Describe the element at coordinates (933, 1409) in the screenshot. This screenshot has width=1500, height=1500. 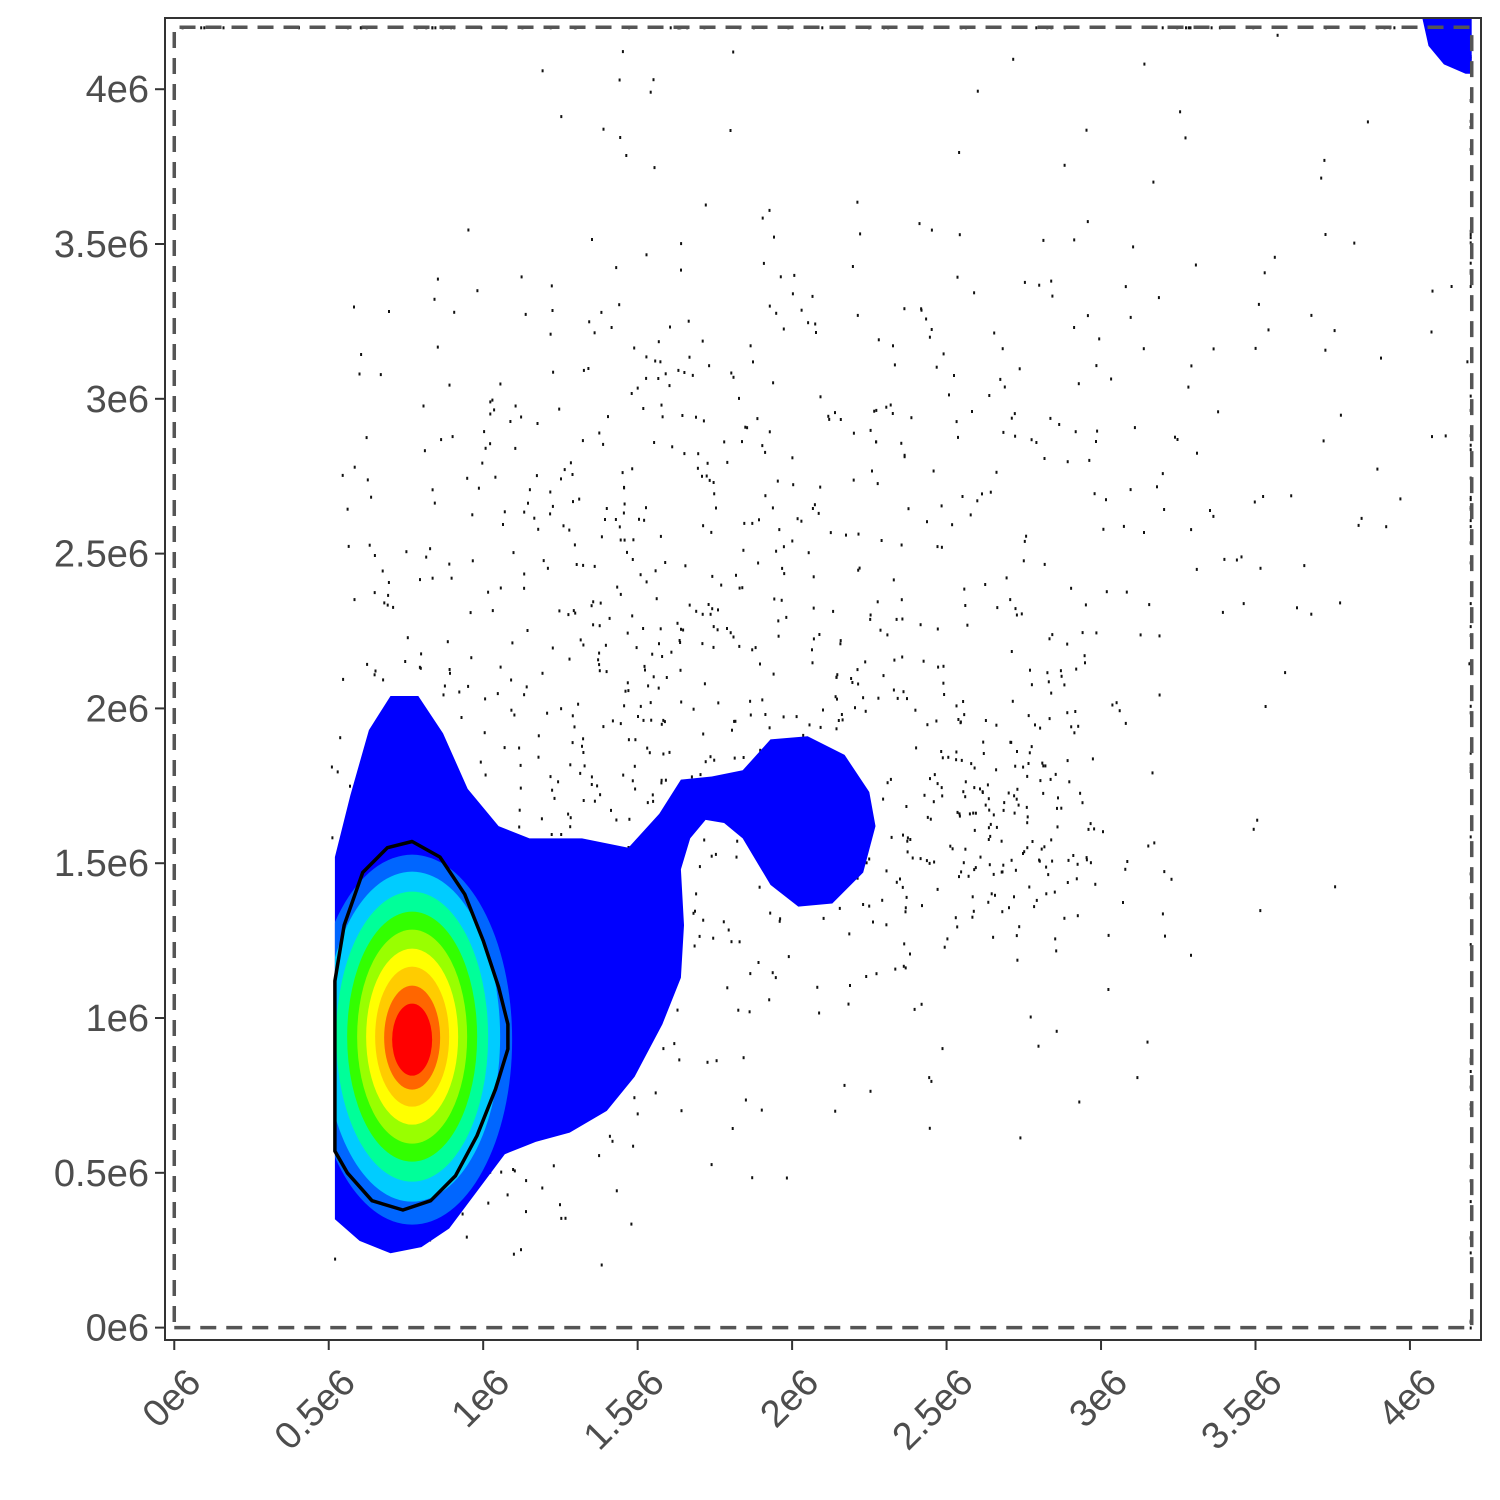
I see `x-tick-label: 2.5e6` at that location.